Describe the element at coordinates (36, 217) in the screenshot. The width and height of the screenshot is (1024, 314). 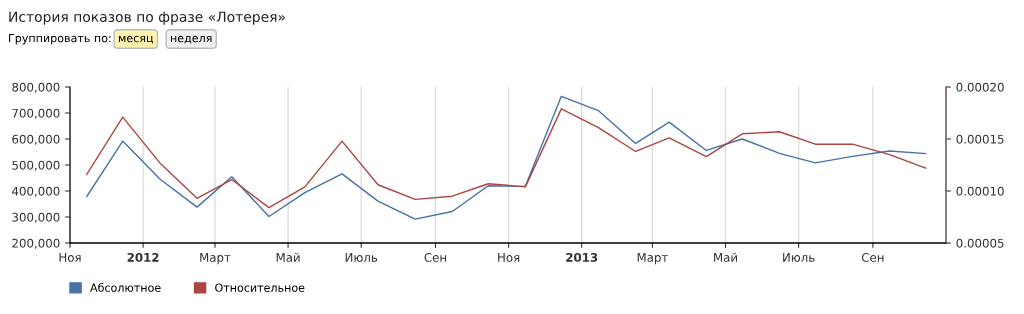
I see `y-tick-label: 300,000` at that location.